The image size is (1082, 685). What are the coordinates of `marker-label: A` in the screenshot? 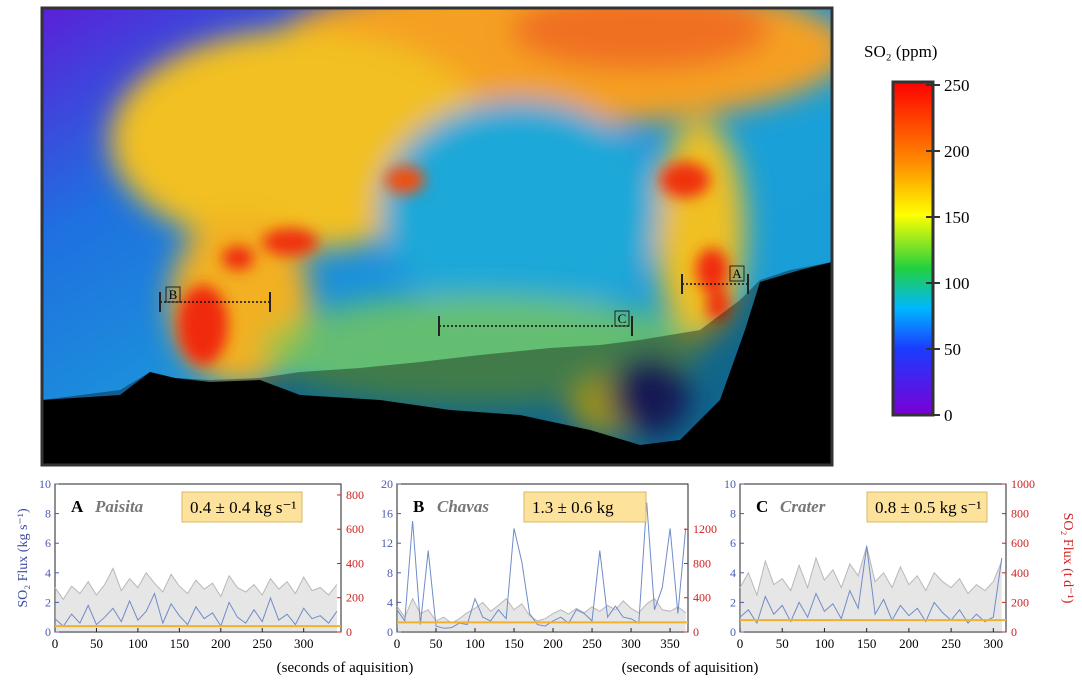 It's located at (737, 273).